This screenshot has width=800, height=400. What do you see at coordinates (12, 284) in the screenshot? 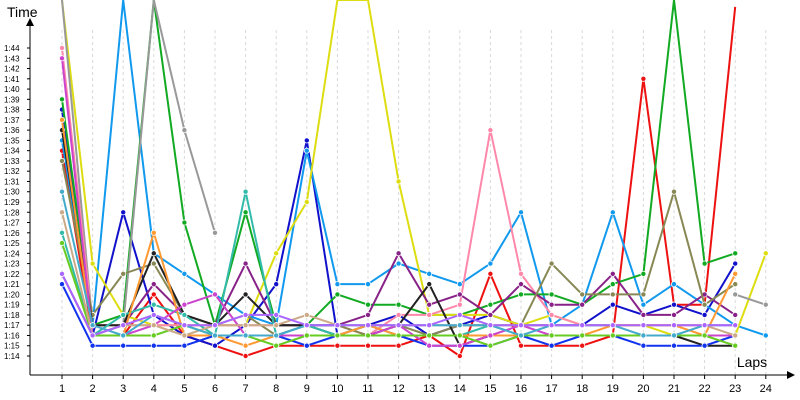
I see `y-tick-label: 1:21` at bounding box center [12, 284].